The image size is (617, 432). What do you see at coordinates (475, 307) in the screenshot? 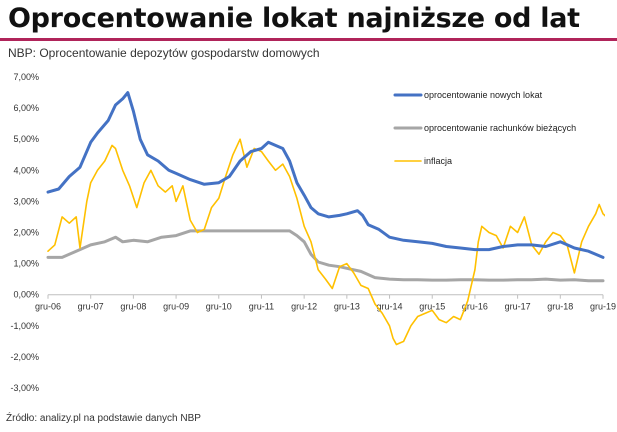
I see `x-tick-label: gru-16` at bounding box center [475, 307].